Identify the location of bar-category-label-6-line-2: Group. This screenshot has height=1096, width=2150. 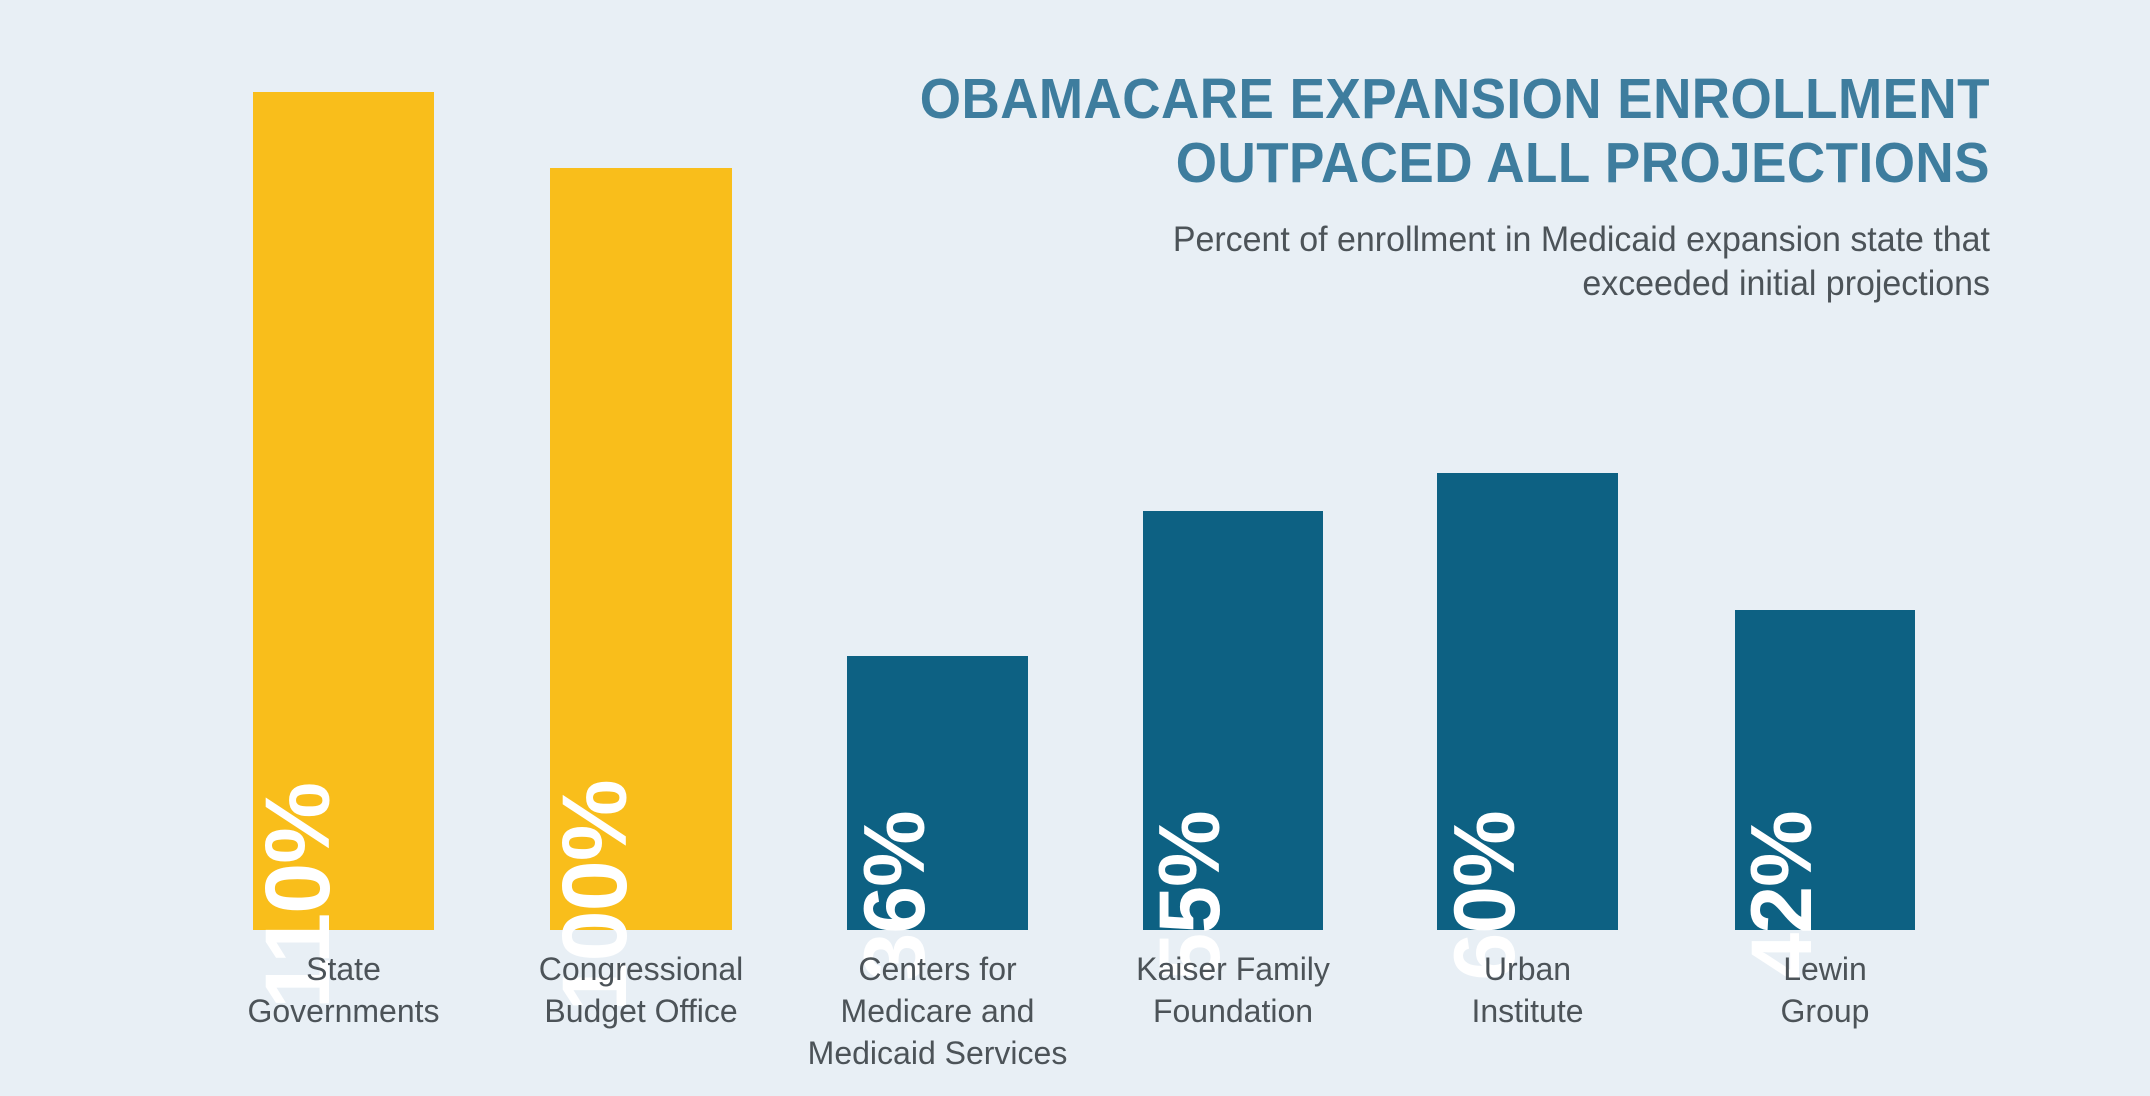
(1825, 1011).